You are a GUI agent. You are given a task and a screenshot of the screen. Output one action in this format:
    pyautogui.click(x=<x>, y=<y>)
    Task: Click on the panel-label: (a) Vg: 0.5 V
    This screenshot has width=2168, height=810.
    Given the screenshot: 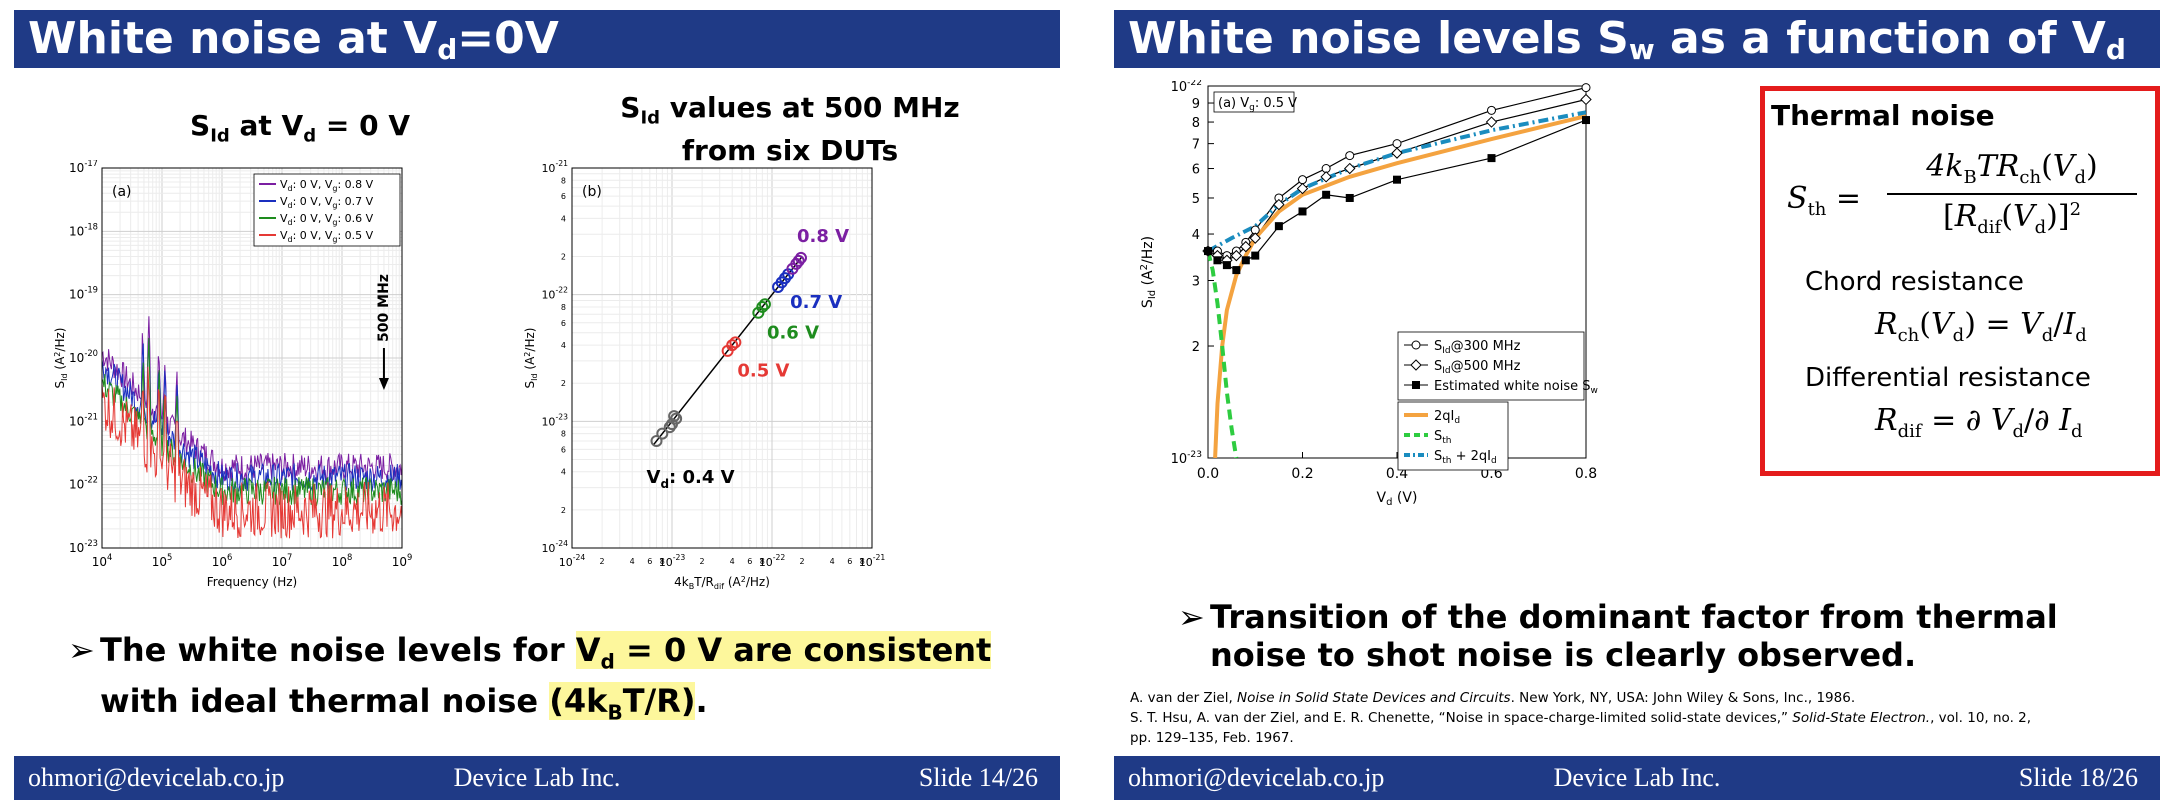 What is the action you would take?
    pyautogui.click(x=1257, y=104)
    